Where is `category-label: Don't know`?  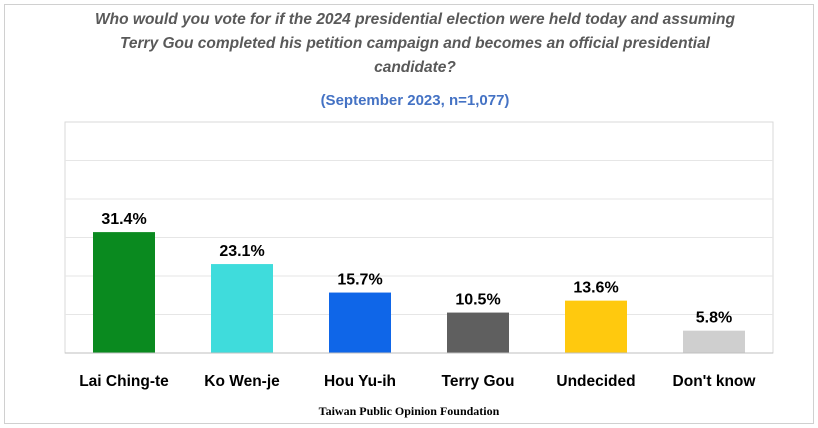
category-label: Don't know is located at coordinates (715, 381).